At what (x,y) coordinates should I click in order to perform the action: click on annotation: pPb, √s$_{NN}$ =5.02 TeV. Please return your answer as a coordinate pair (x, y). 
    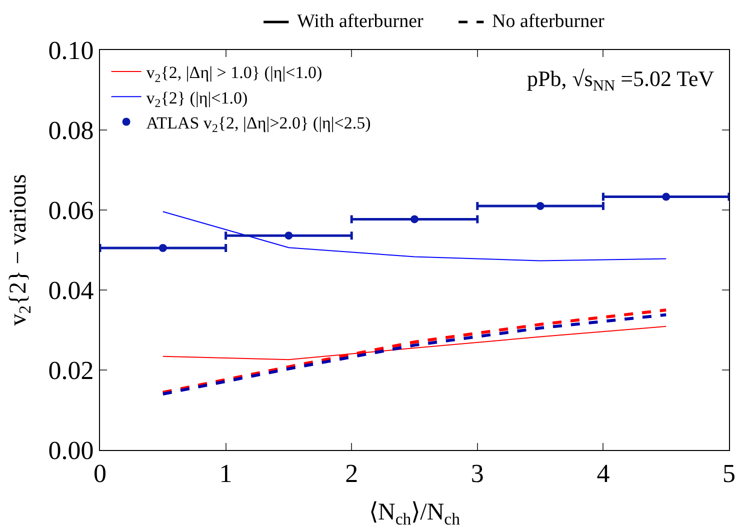
    Looking at the image, I should click on (620, 80).